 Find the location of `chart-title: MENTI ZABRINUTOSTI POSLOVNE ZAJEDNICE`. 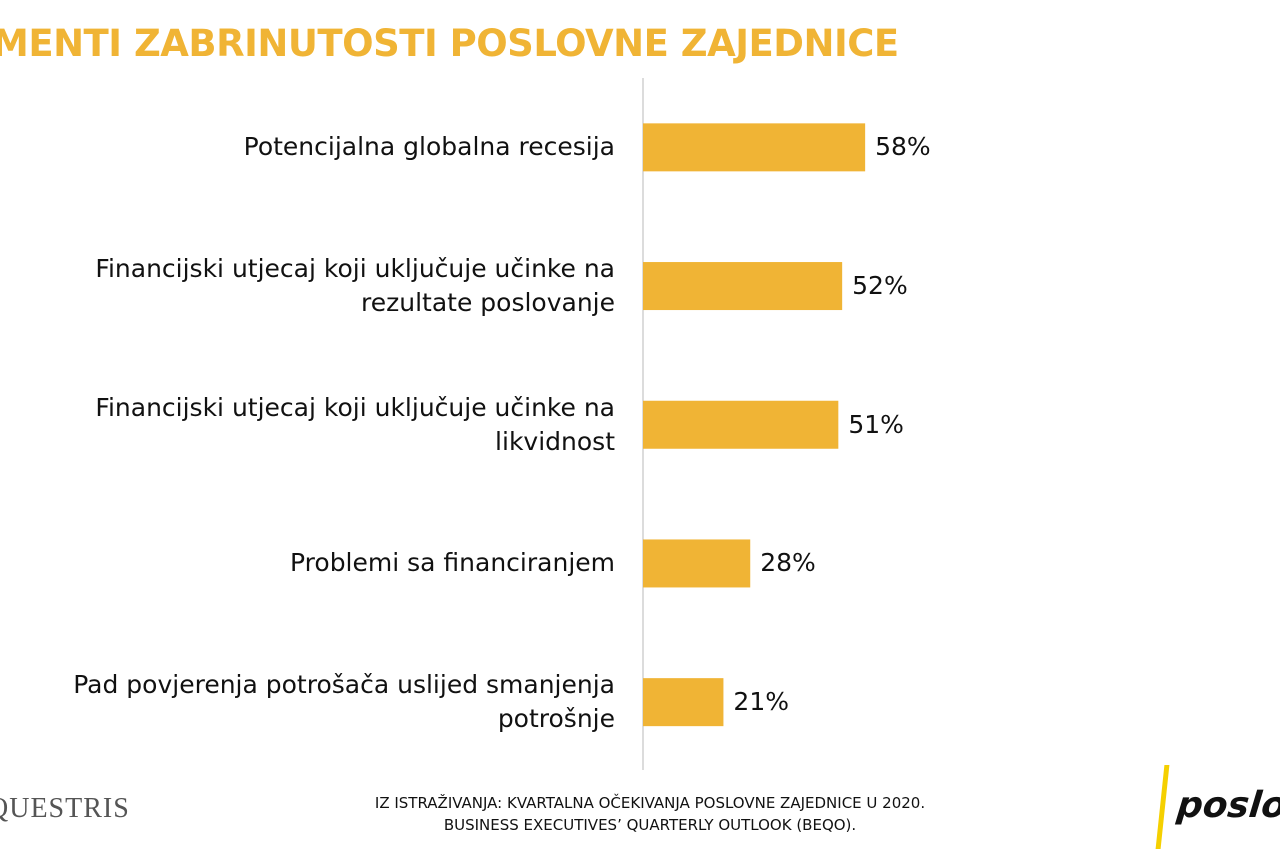

chart-title: MENTI ZABRINUTOSTI POSLOVNE ZAJEDNICE is located at coordinates (449, 43).